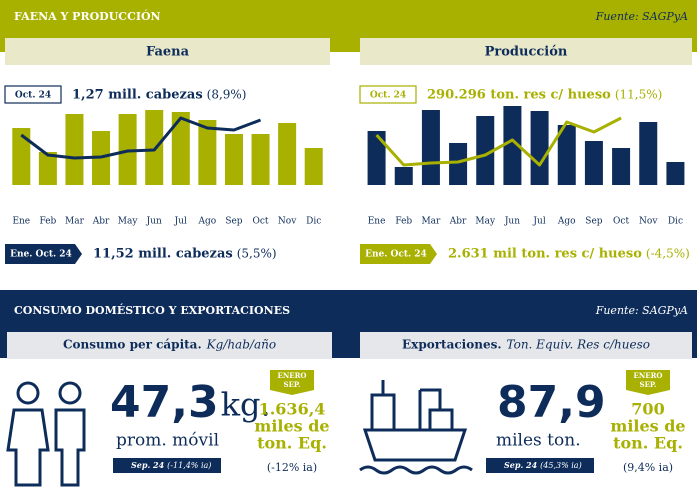  I want to click on badge-change: (-12% ia), so click(292, 467).